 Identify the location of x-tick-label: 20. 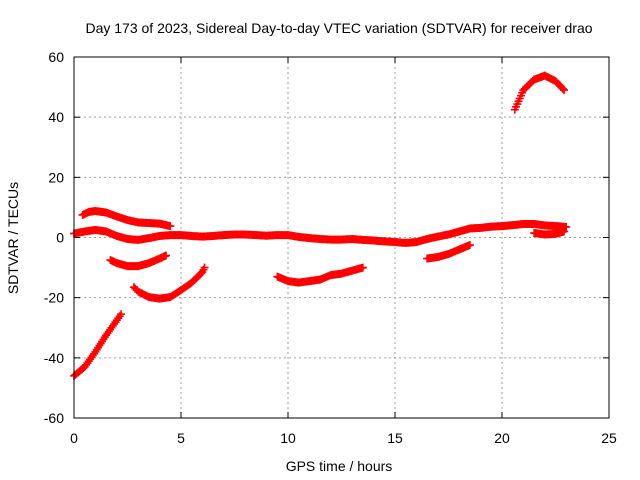
(502, 438).